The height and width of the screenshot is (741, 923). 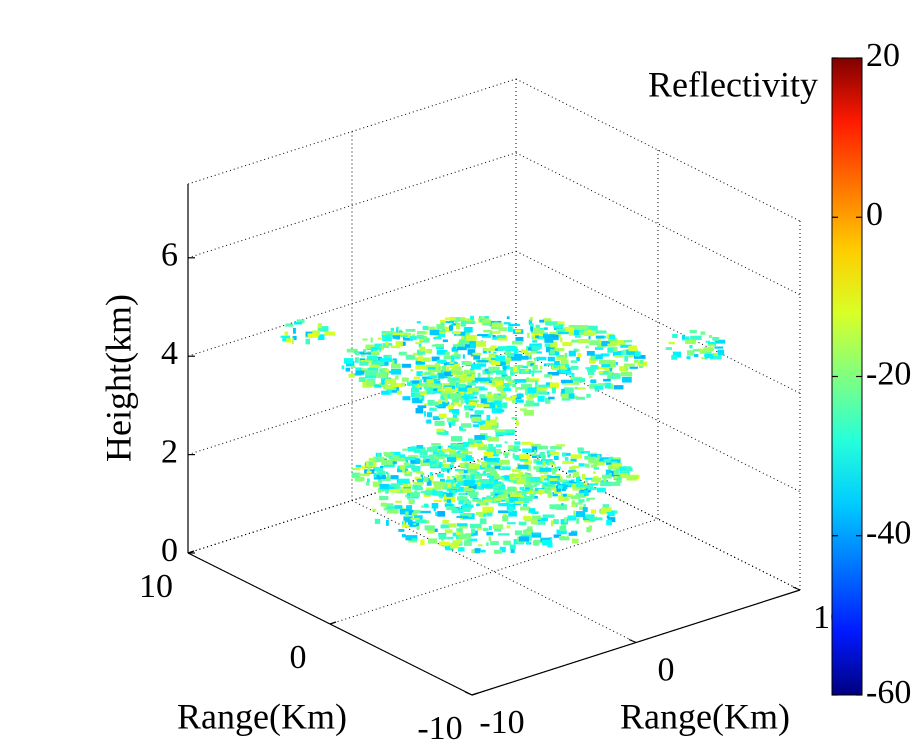 What do you see at coordinates (733, 84) in the screenshot?
I see `colorbar-label: Reflectivity` at bounding box center [733, 84].